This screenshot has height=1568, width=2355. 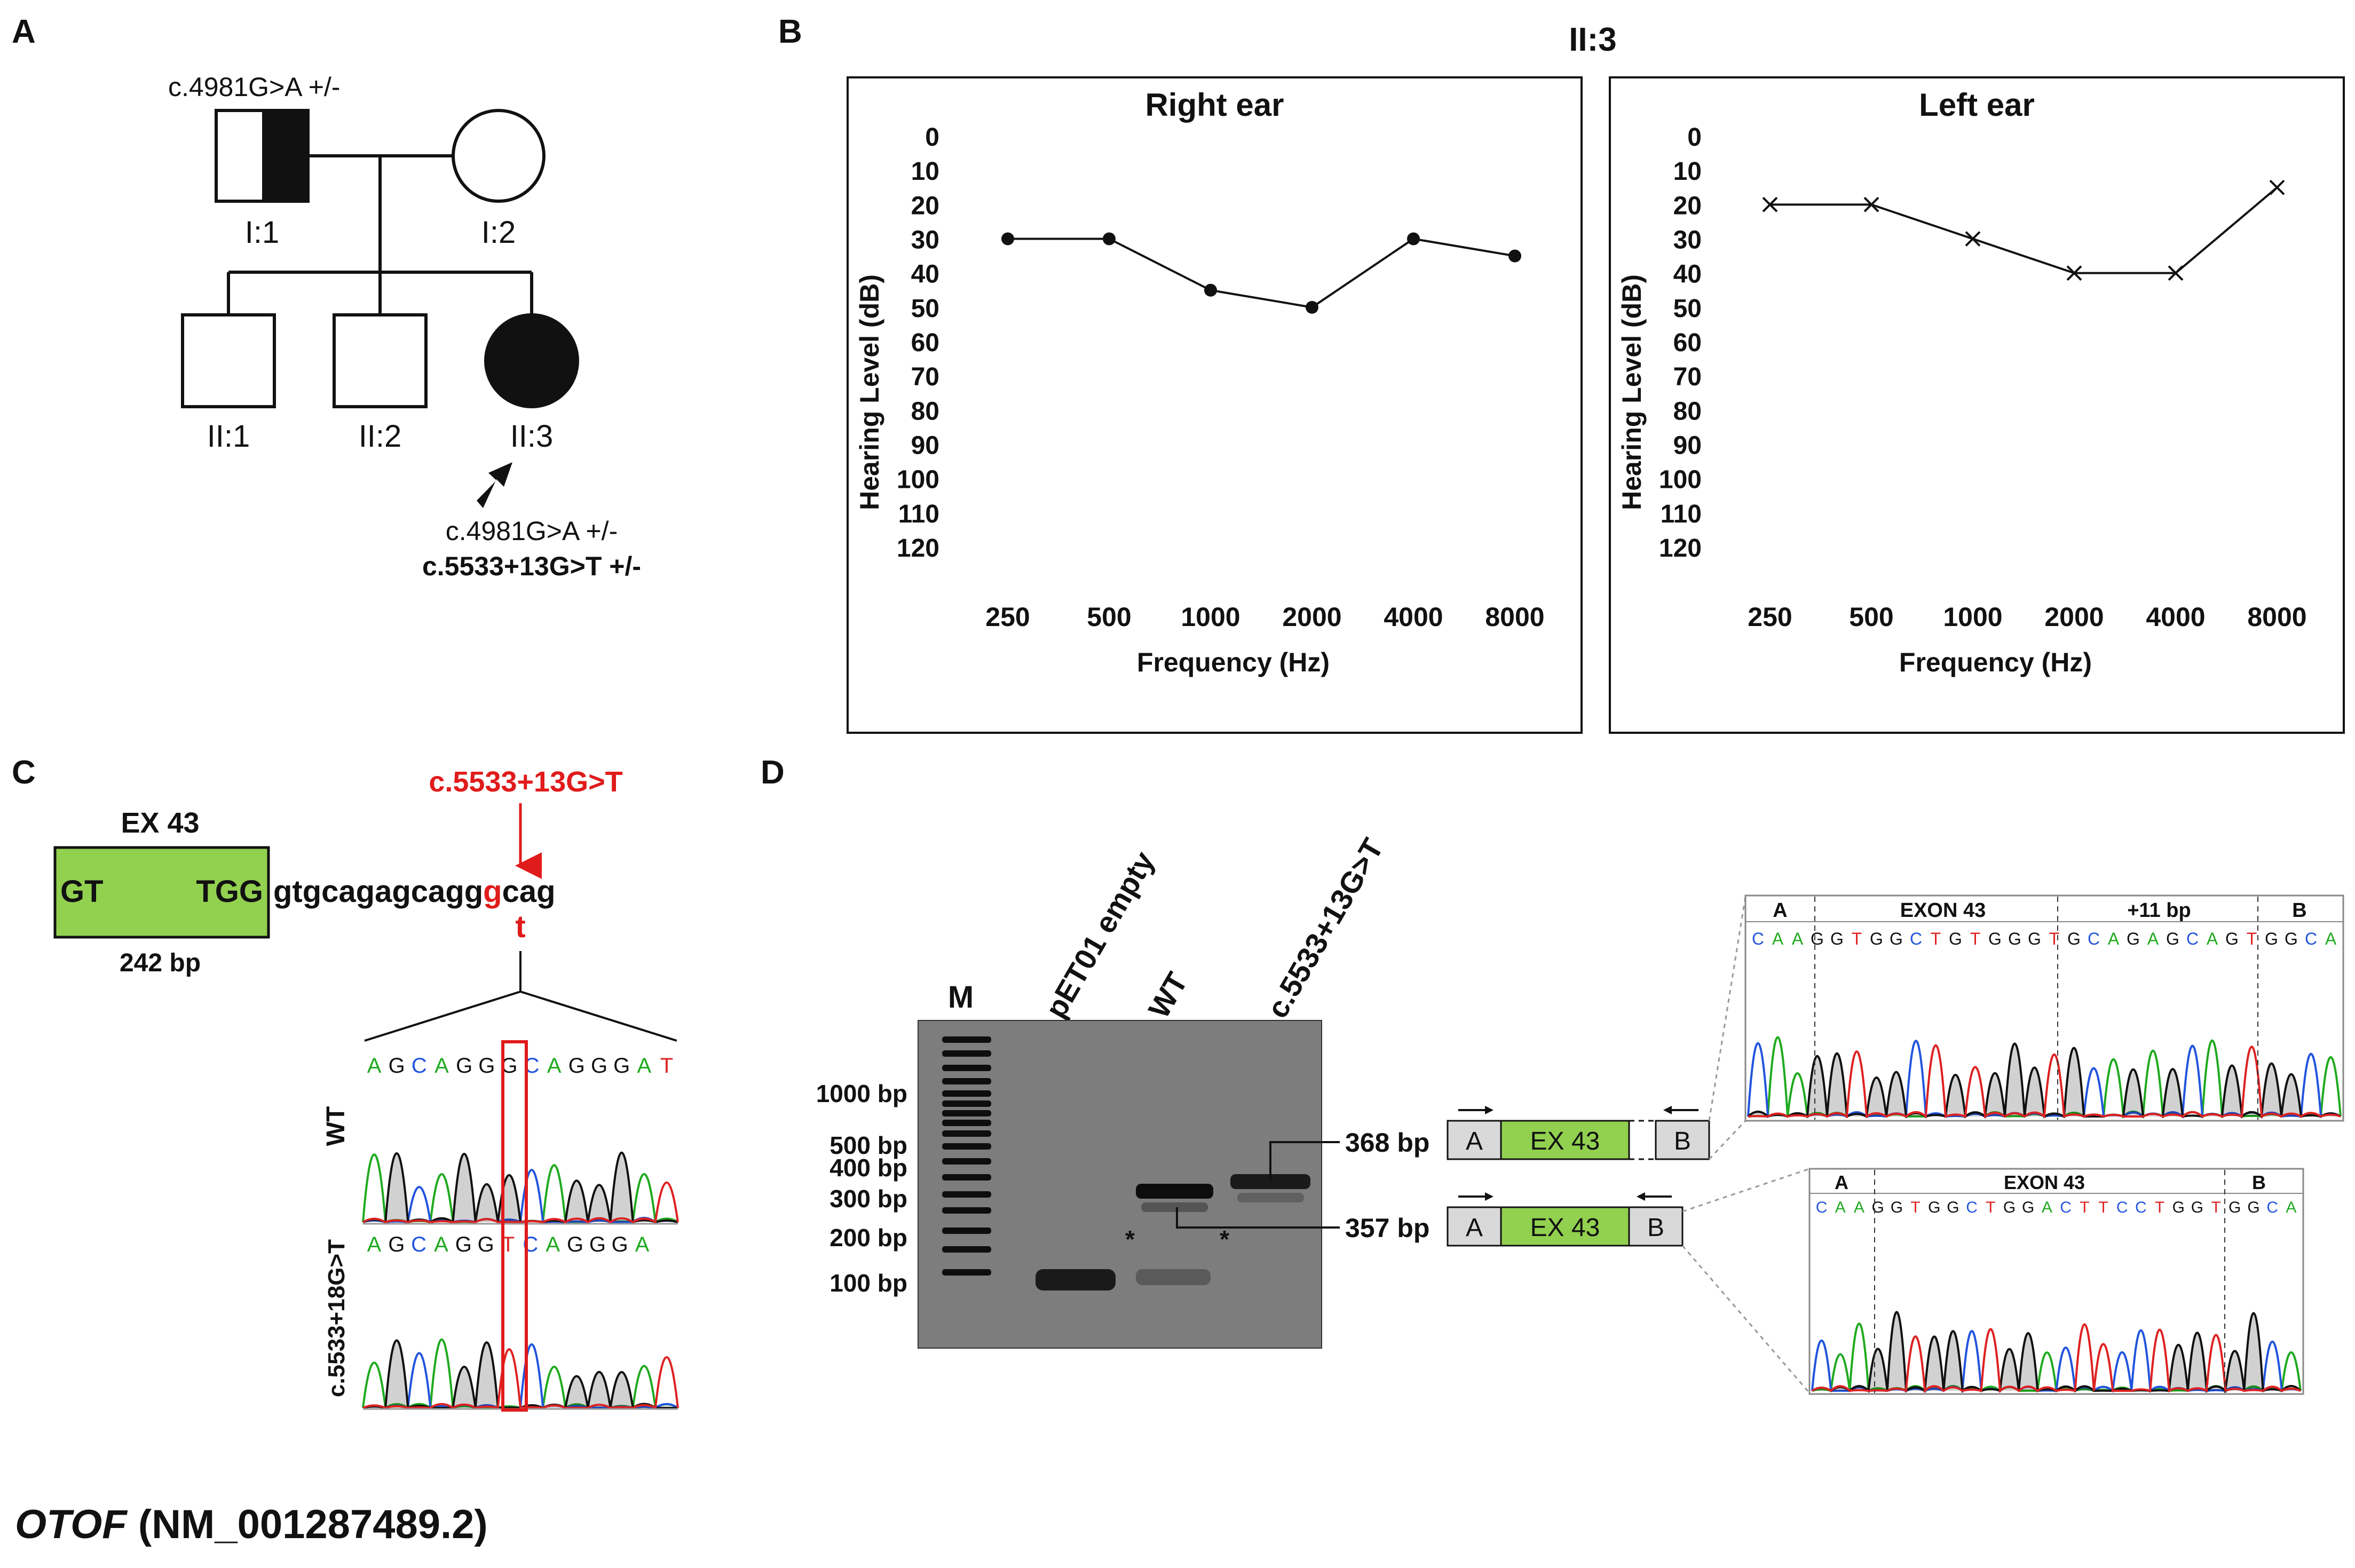 What do you see at coordinates (2259, 1182) in the screenshot?
I see `seq-lower-header-b: B` at bounding box center [2259, 1182].